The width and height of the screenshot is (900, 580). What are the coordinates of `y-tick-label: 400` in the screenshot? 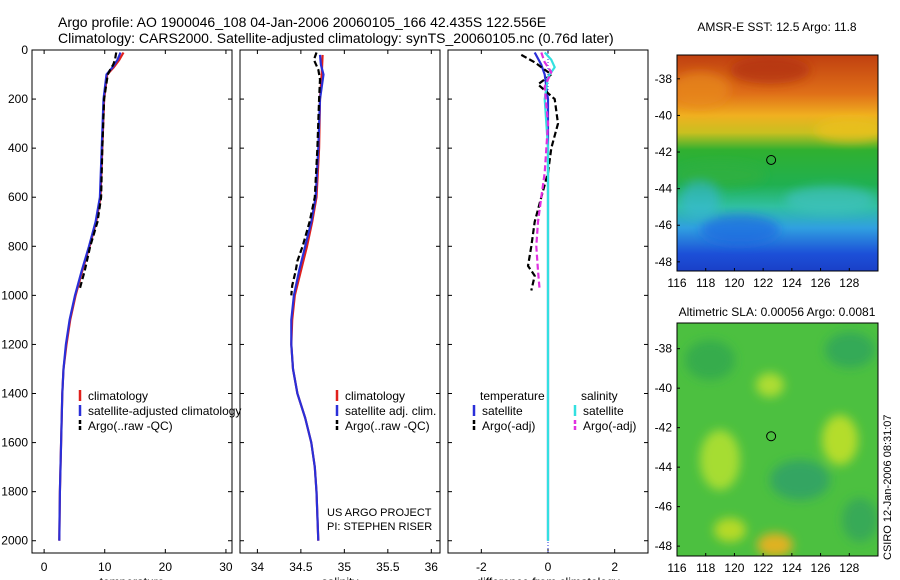 It's located at (18, 148).